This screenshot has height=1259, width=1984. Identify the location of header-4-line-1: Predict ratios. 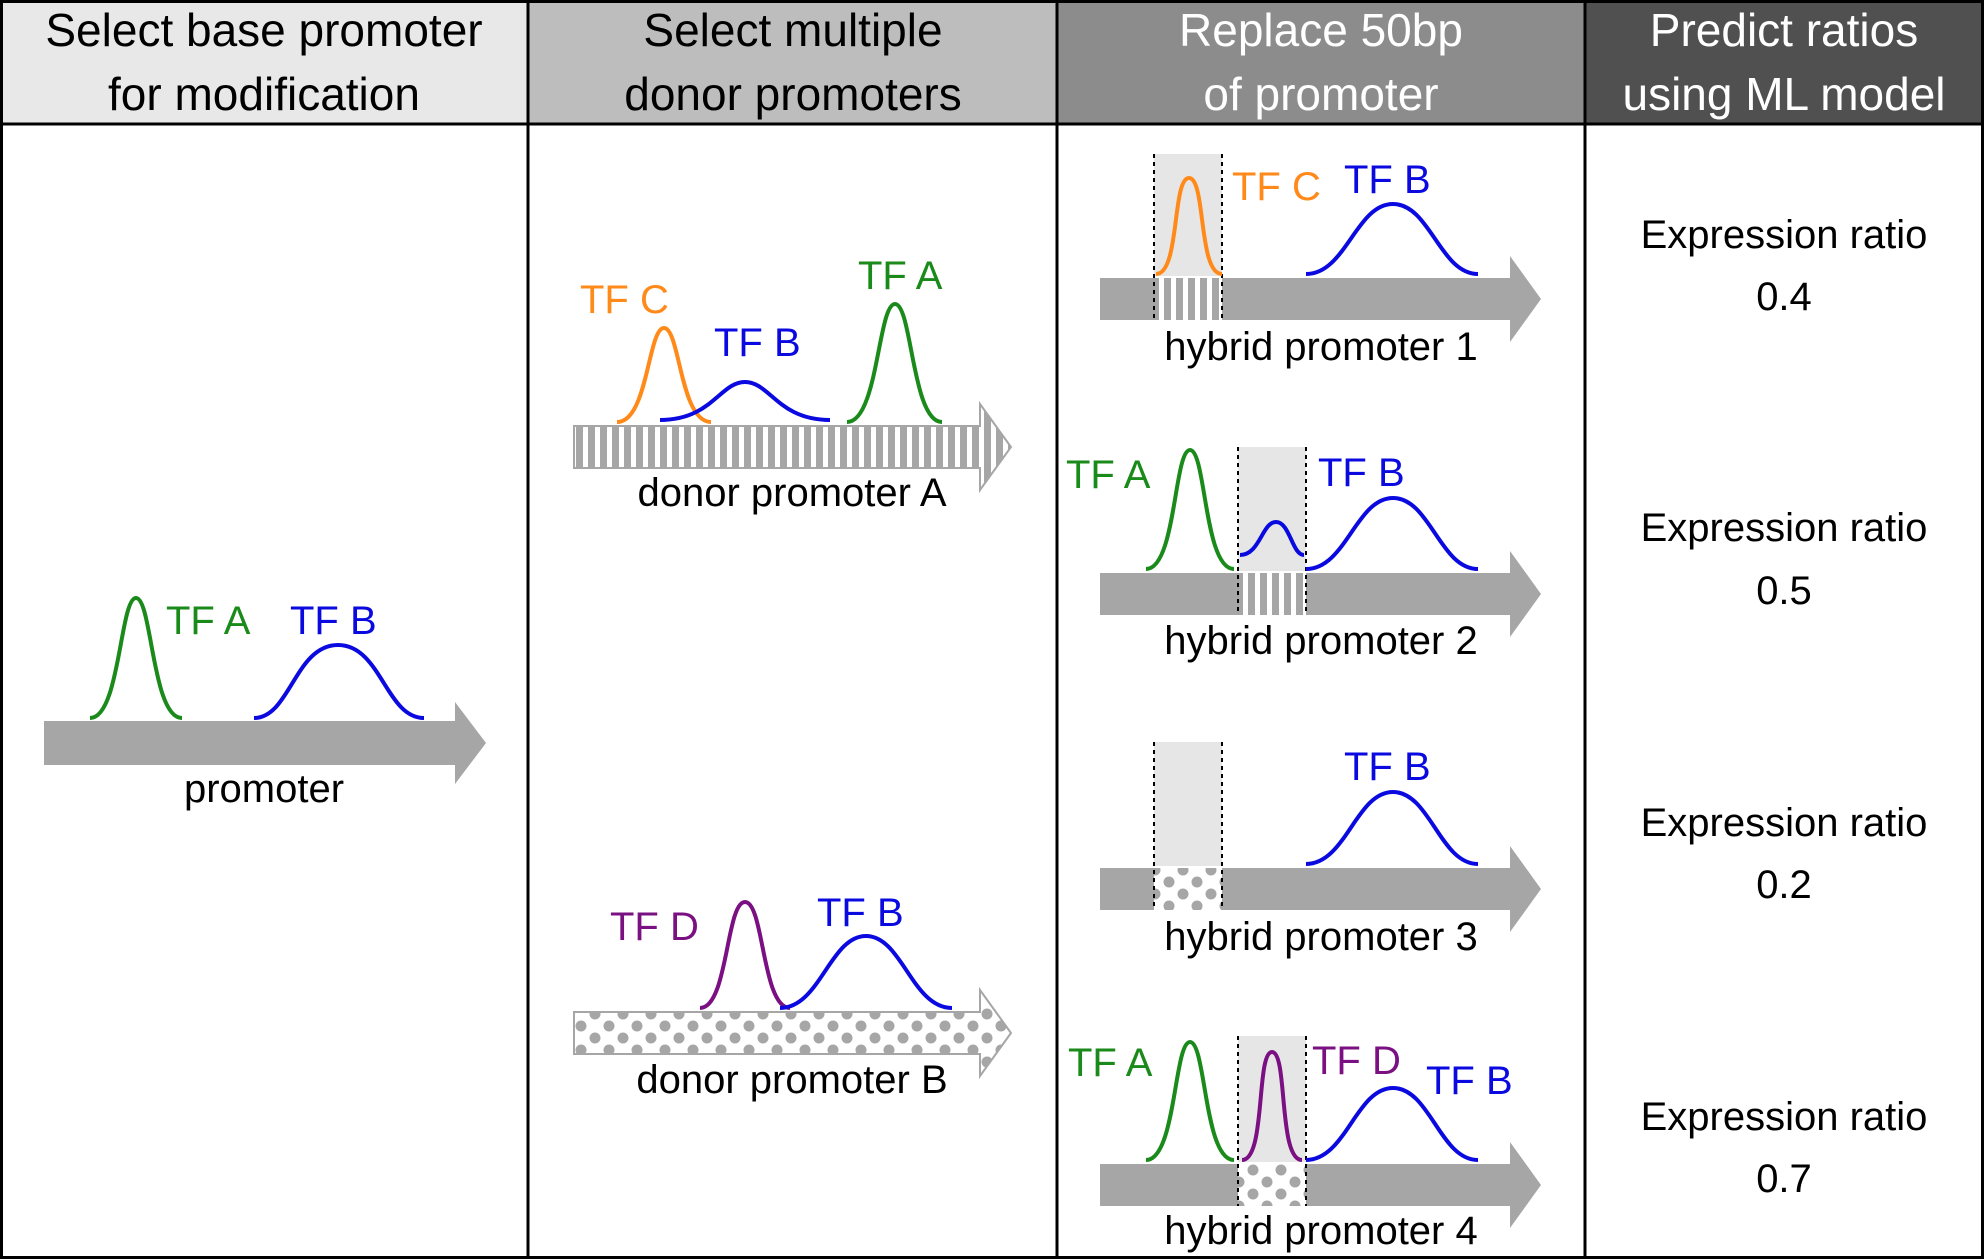
(1784, 30).